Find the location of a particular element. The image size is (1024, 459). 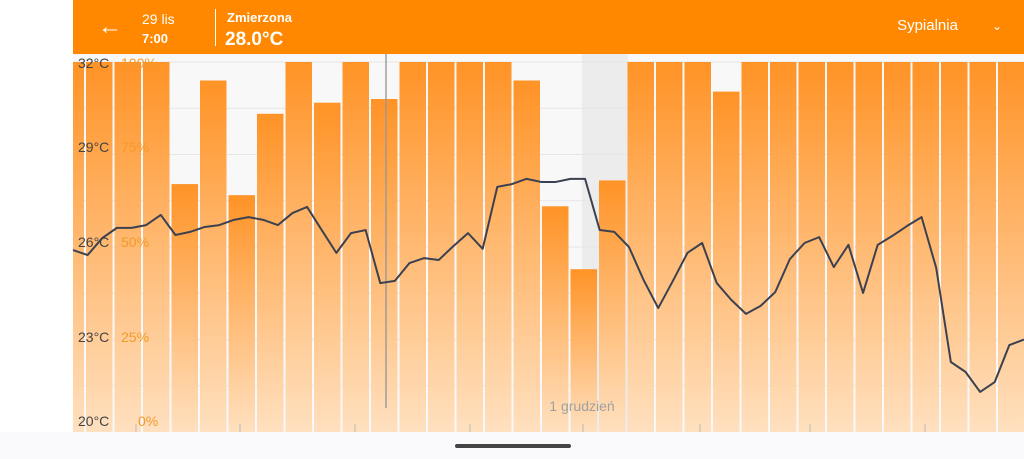

home-gesture-handle is located at coordinates (513, 446).